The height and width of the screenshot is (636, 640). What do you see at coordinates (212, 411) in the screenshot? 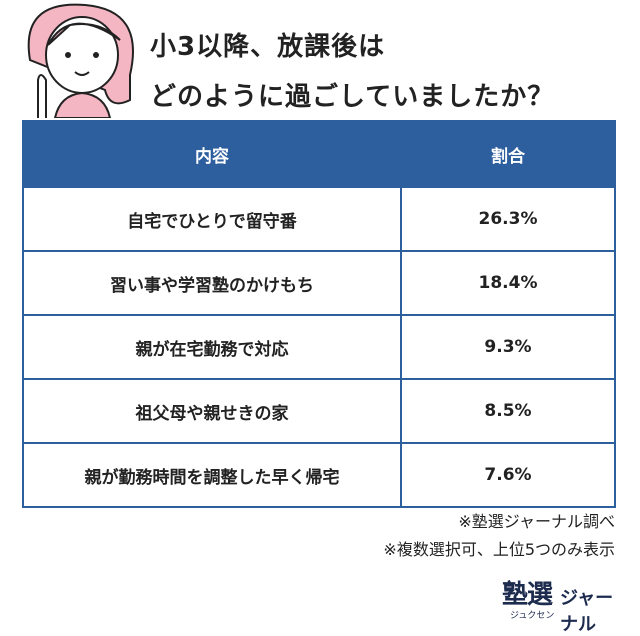
I see `item-cell: 祖父母や親せきの家` at bounding box center [212, 411].